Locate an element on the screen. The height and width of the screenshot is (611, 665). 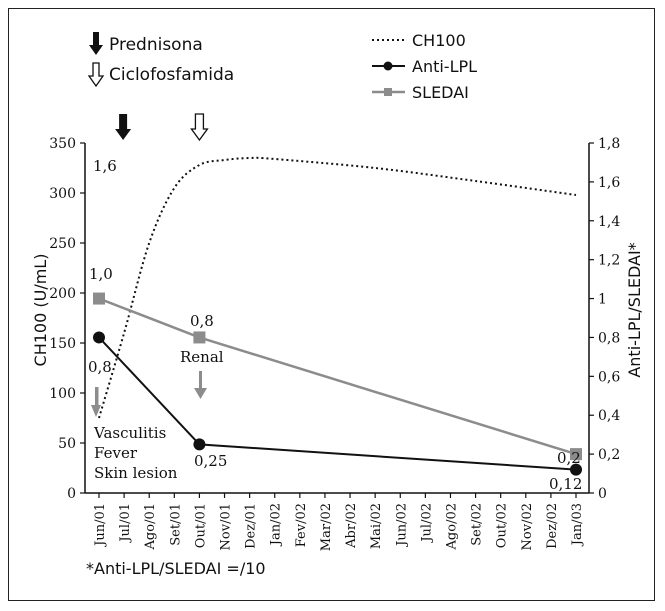
event-ciclofosfamida-arrow-icon is located at coordinates (199, 127).